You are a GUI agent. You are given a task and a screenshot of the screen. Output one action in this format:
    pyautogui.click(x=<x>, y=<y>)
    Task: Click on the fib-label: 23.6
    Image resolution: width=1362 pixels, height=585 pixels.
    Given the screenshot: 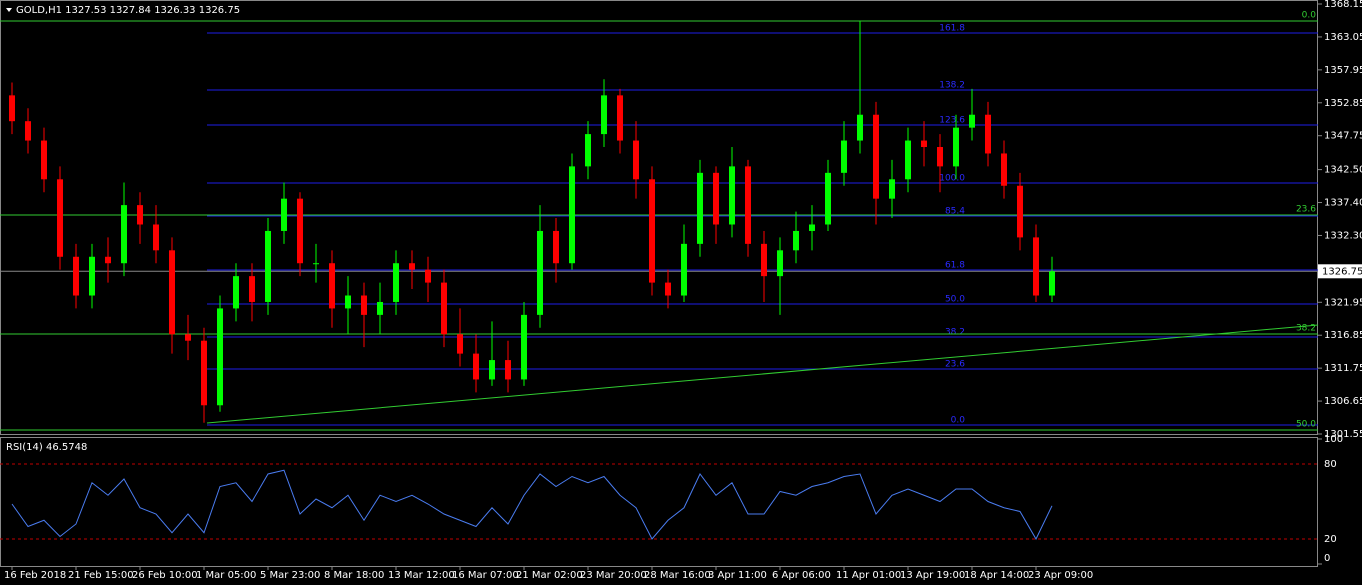 What is the action you would take?
    pyautogui.click(x=955, y=365)
    